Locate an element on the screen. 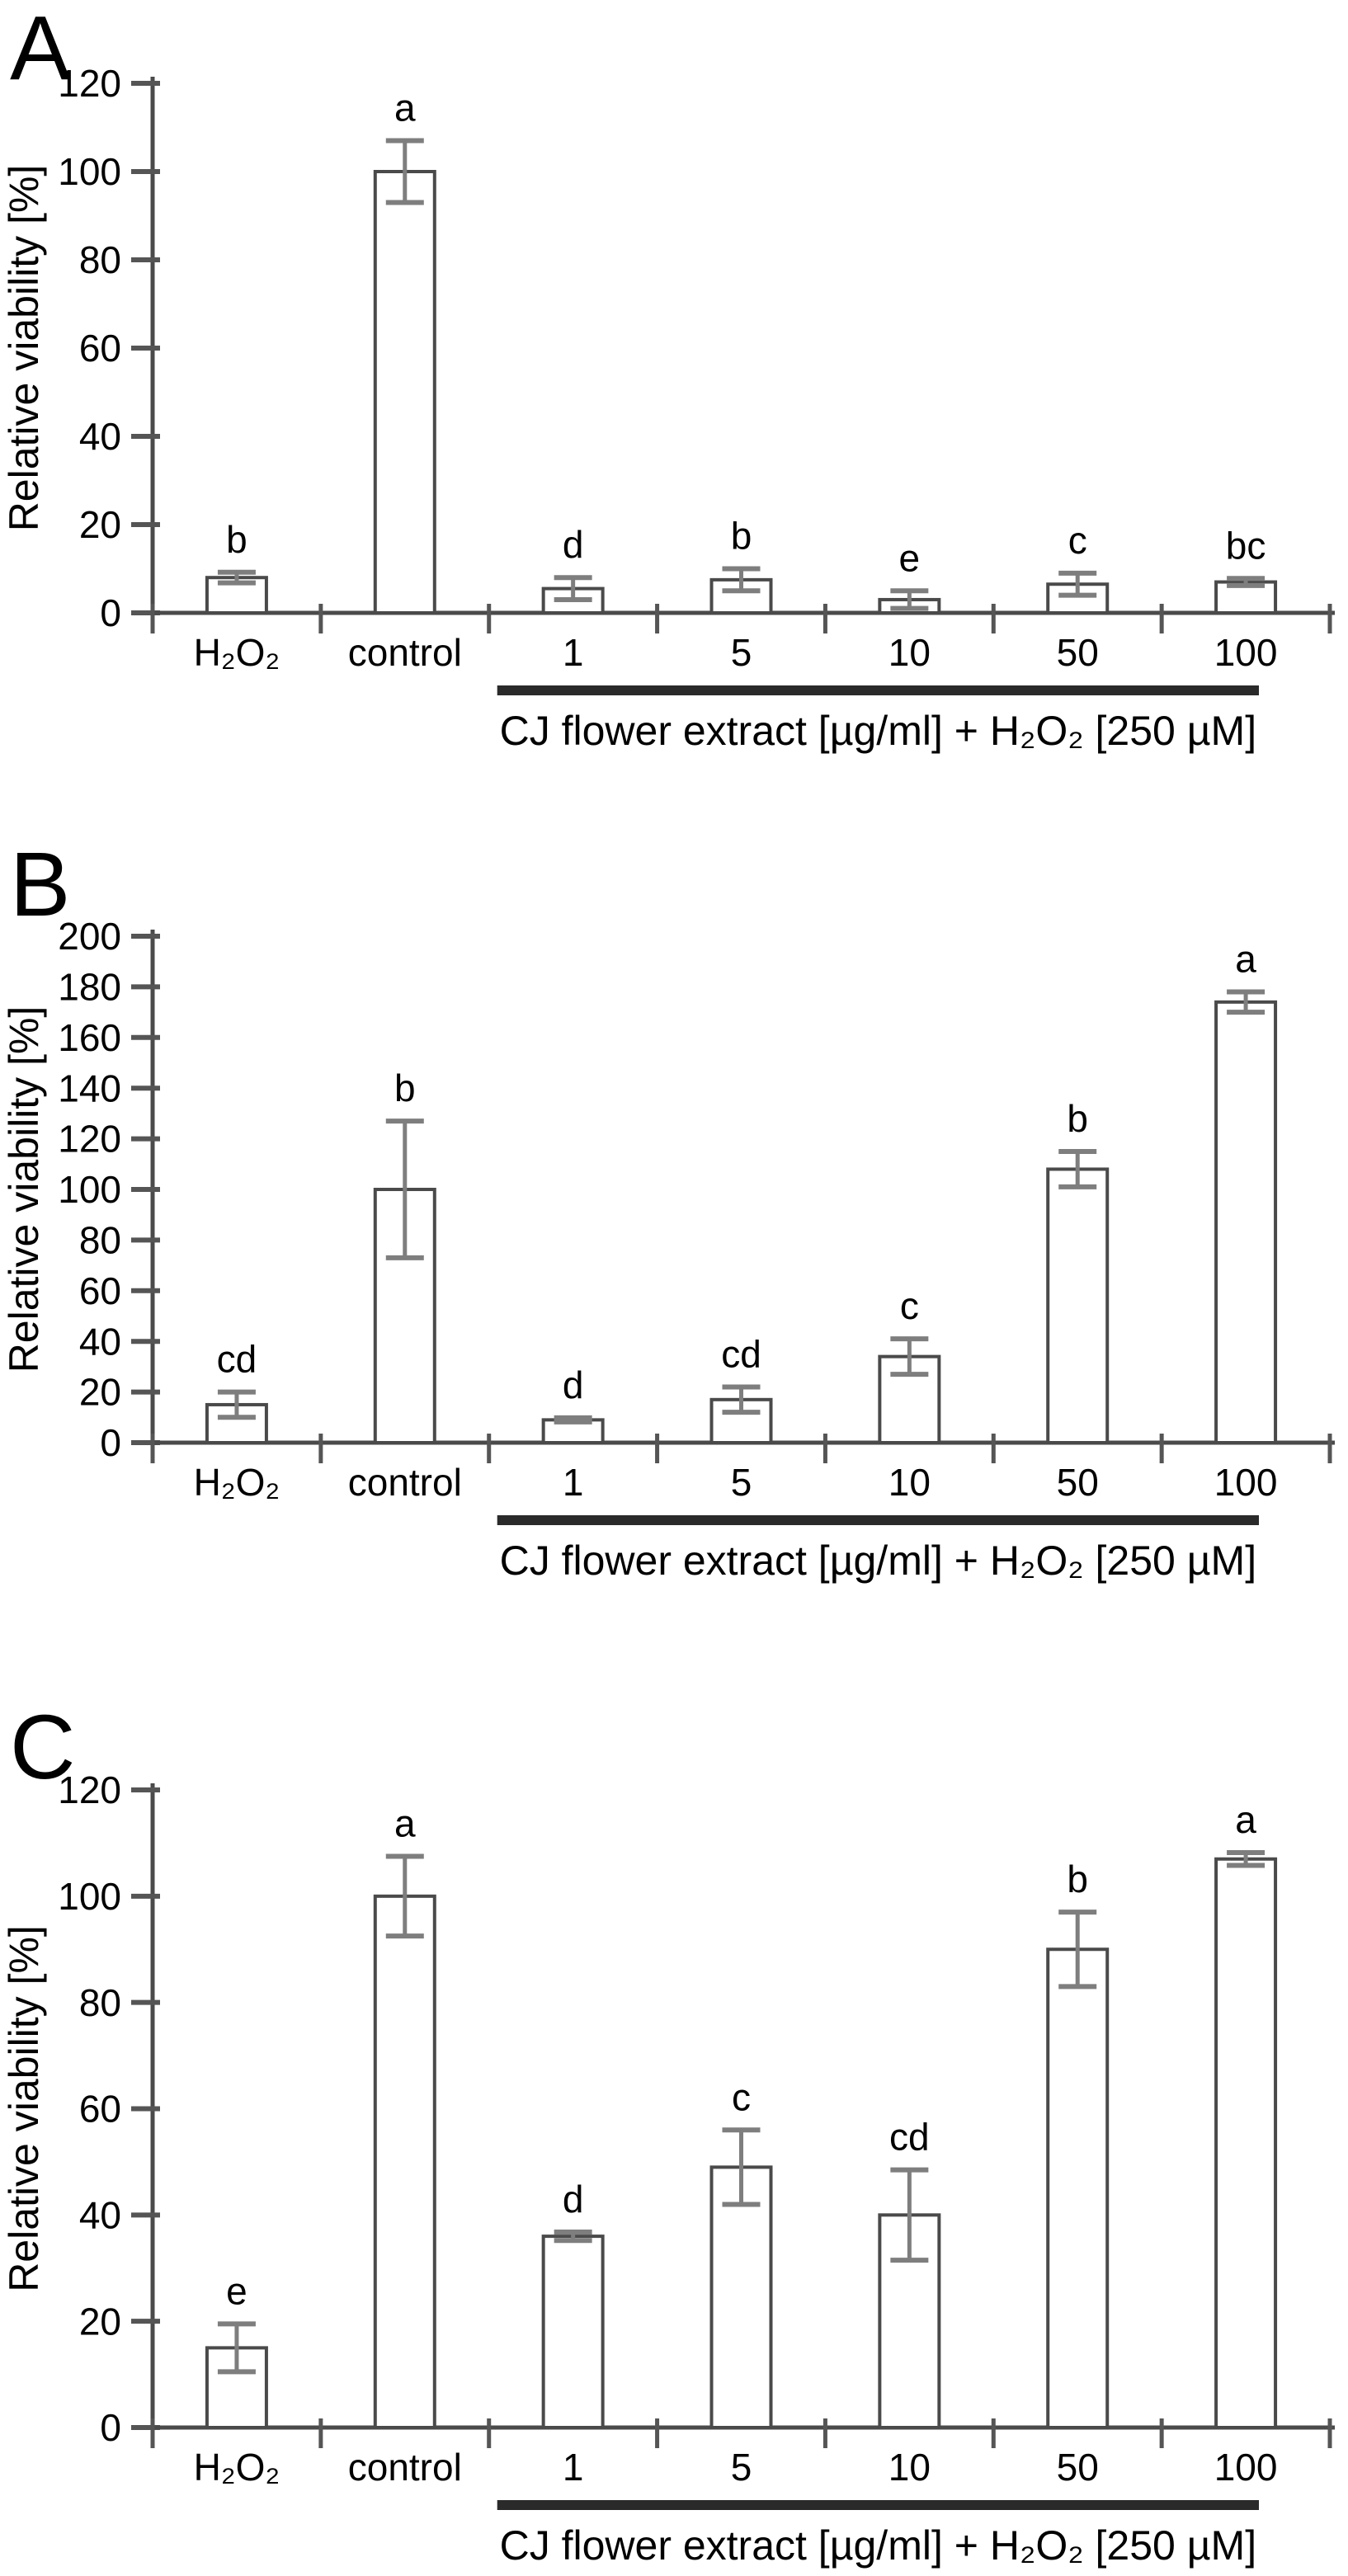  y-tick-label: 160 is located at coordinates (89, 1037).